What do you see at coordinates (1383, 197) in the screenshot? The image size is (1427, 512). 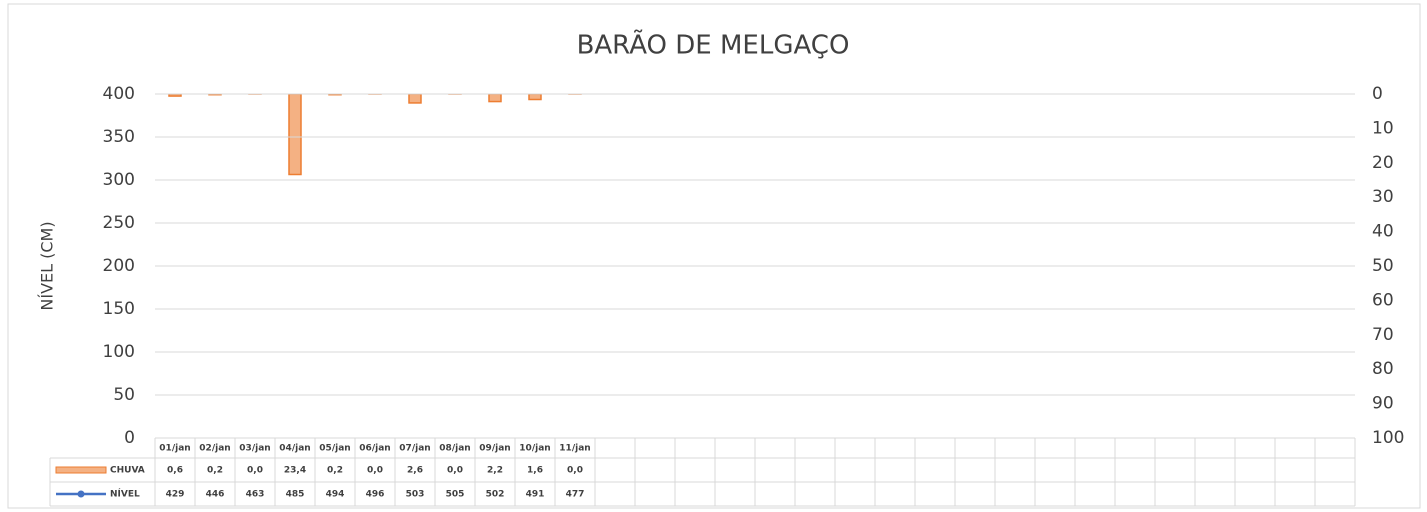 I see `y2-tick-label: 30` at bounding box center [1383, 197].